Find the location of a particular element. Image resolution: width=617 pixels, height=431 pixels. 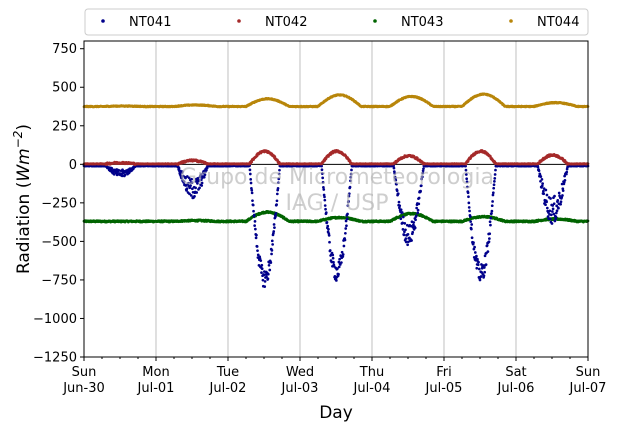

legend-label-nt041: NT041 is located at coordinates (150, 22).